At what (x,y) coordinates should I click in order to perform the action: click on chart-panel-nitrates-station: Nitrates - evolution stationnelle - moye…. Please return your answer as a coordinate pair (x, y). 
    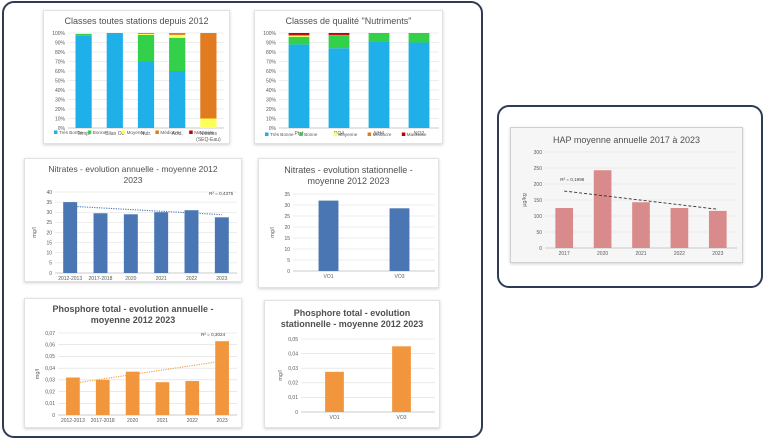
    Looking at the image, I should click on (348, 223).